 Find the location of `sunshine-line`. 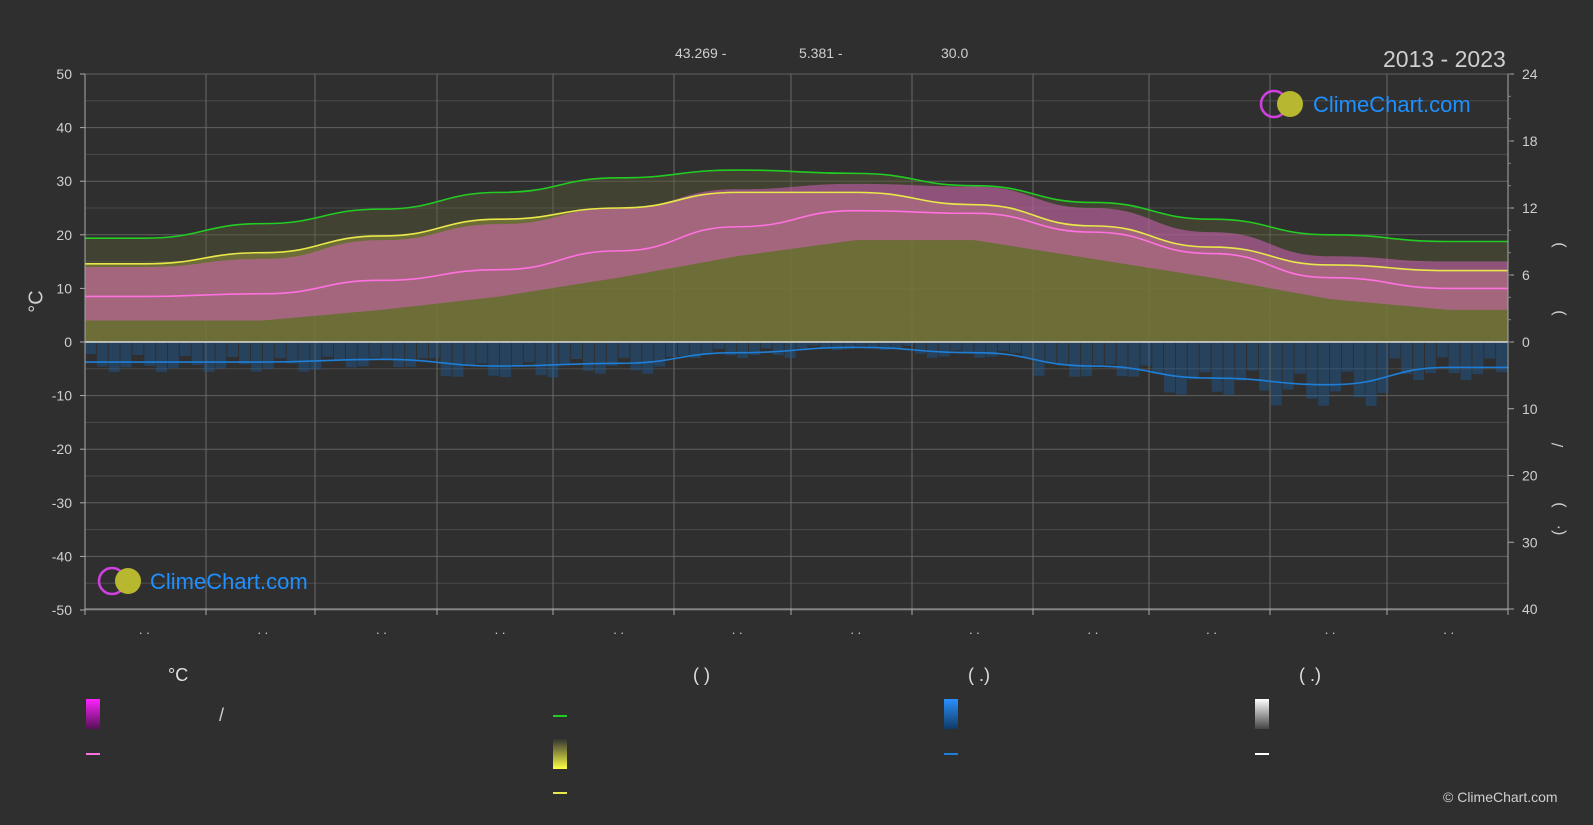

sunshine-line is located at coordinates (796, 231).